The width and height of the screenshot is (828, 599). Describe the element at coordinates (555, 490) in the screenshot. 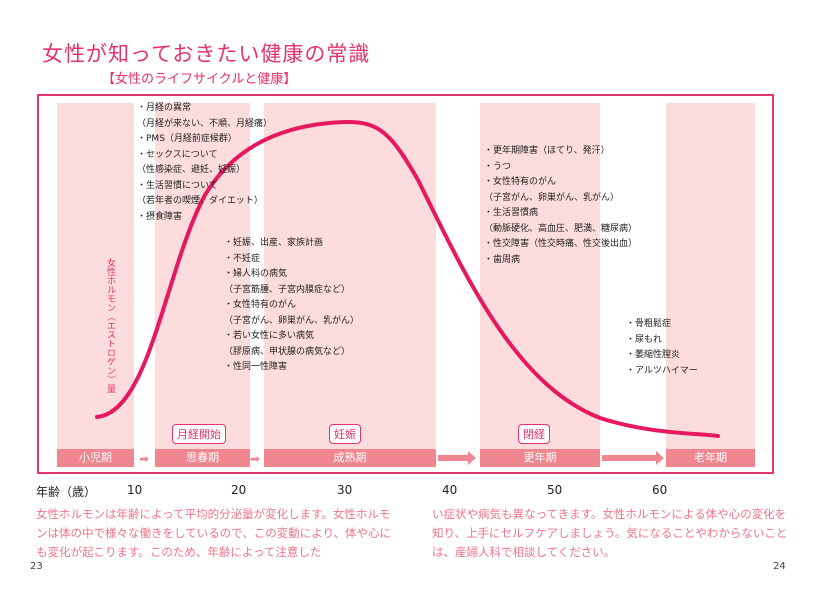

I see `age-tick: 50` at that location.